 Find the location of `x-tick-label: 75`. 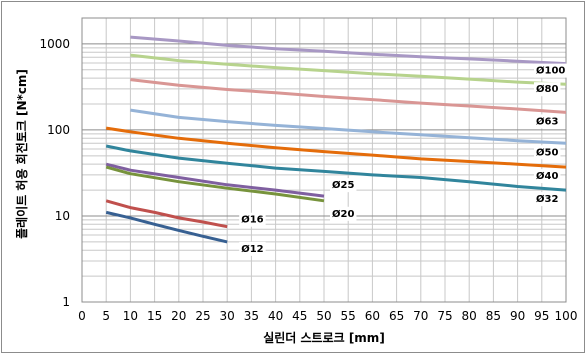

x-tick-label: 75 is located at coordinates (444, 316).